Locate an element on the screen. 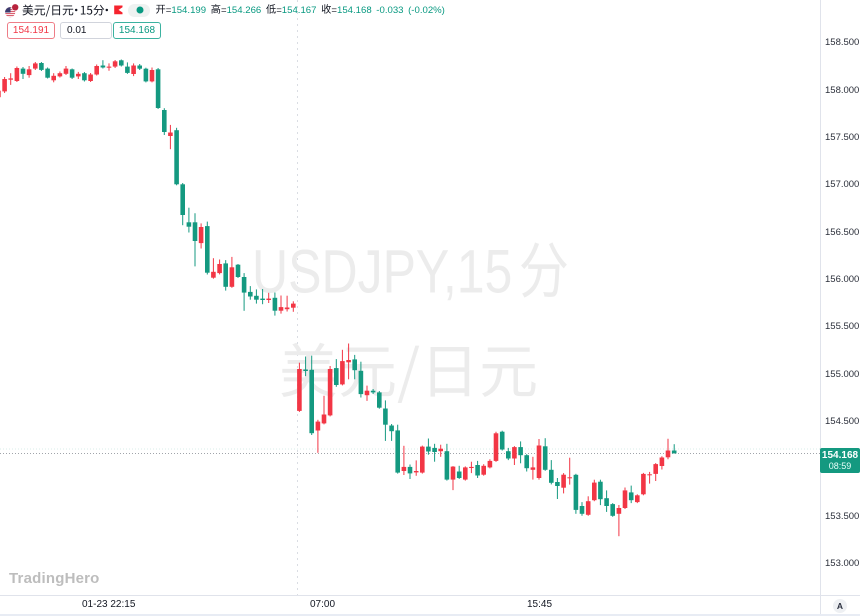 This screenshot has width=860, height=616. svg-text: 154.168 is located at coordinates (354, 10).